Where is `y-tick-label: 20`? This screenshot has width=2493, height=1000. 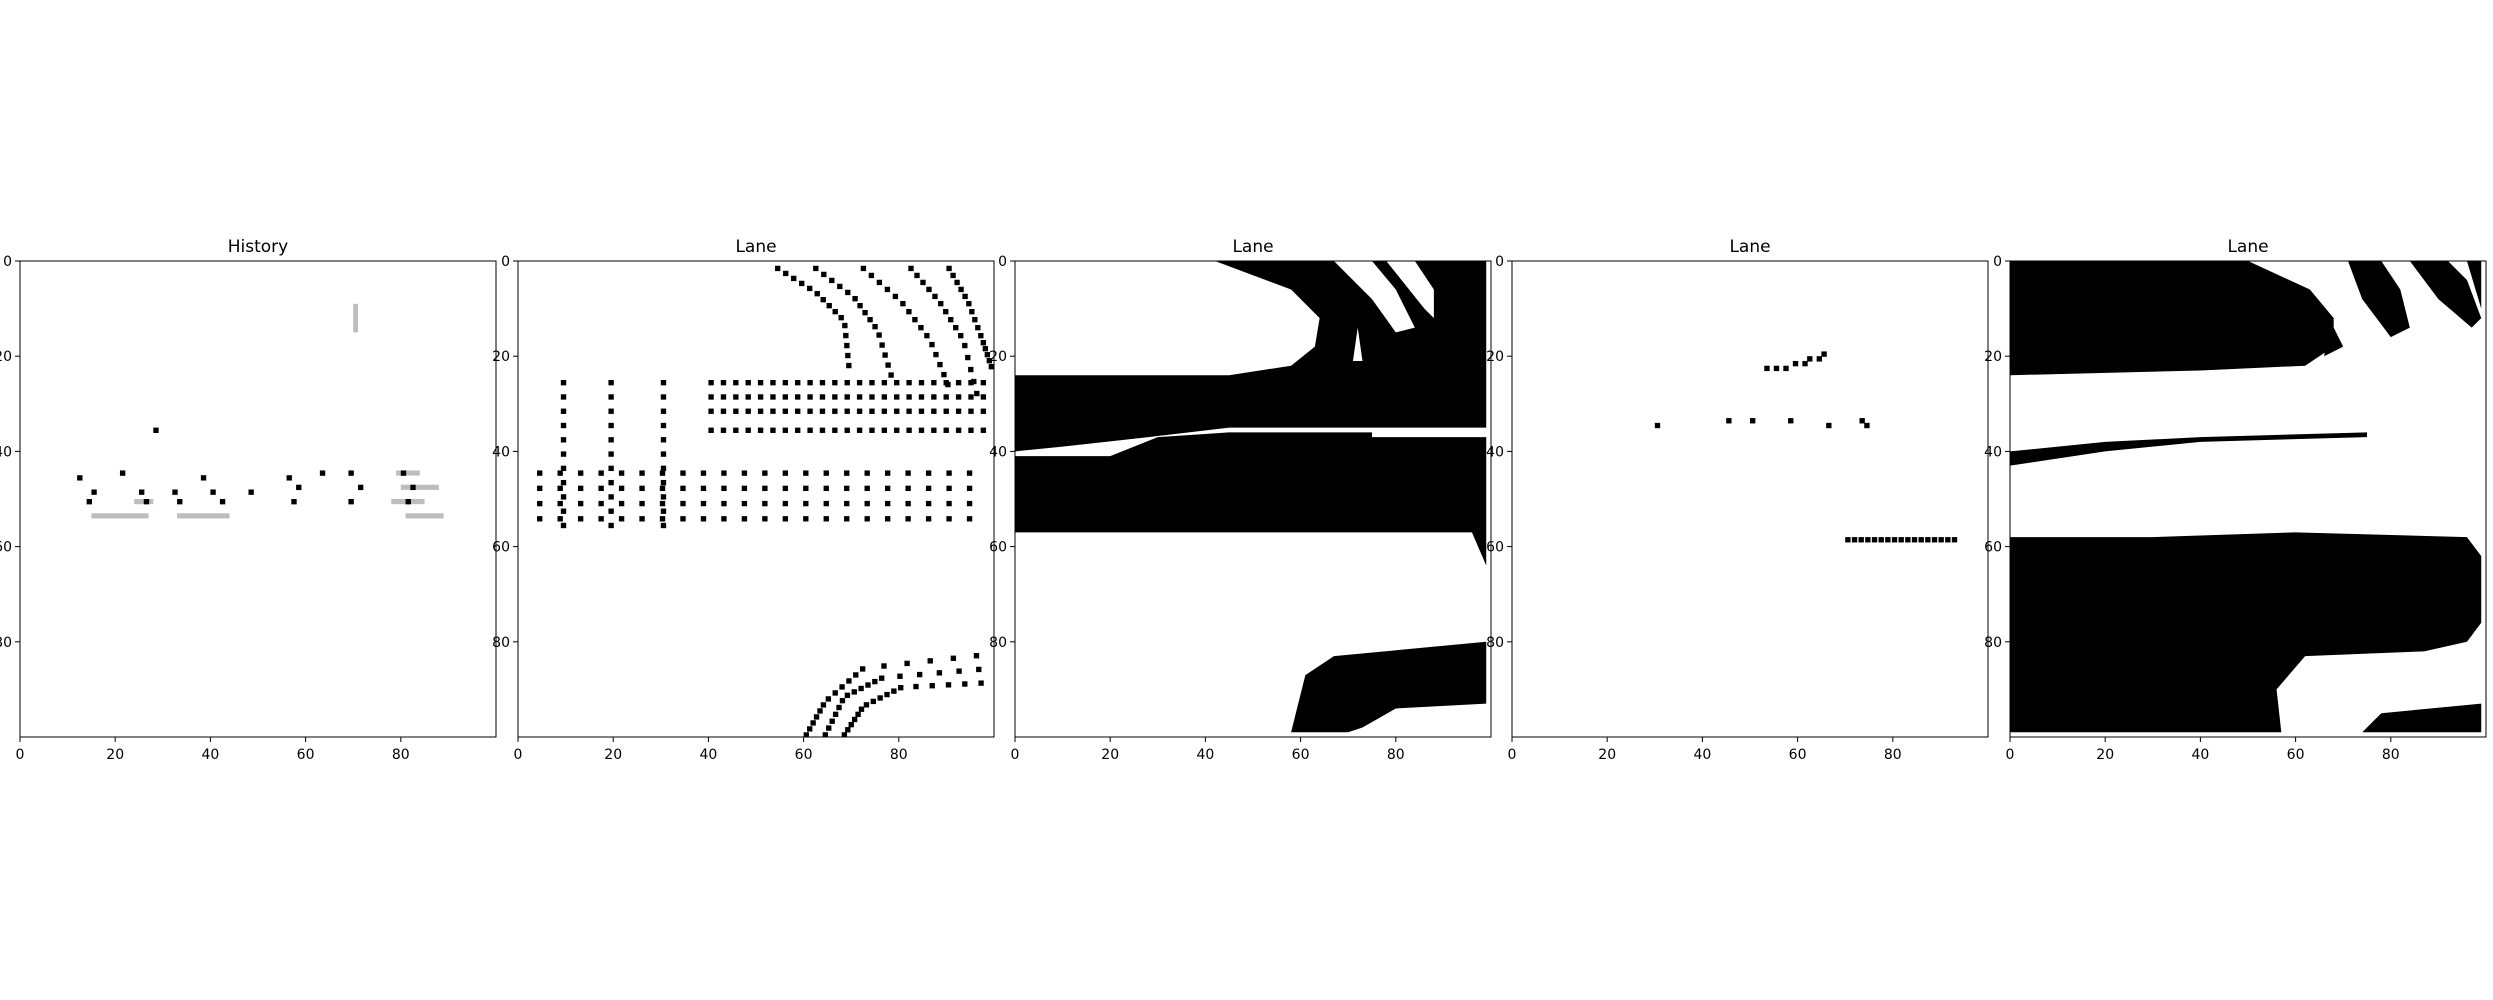 y-tick-label: 20 is located at coordinates (501, 357).